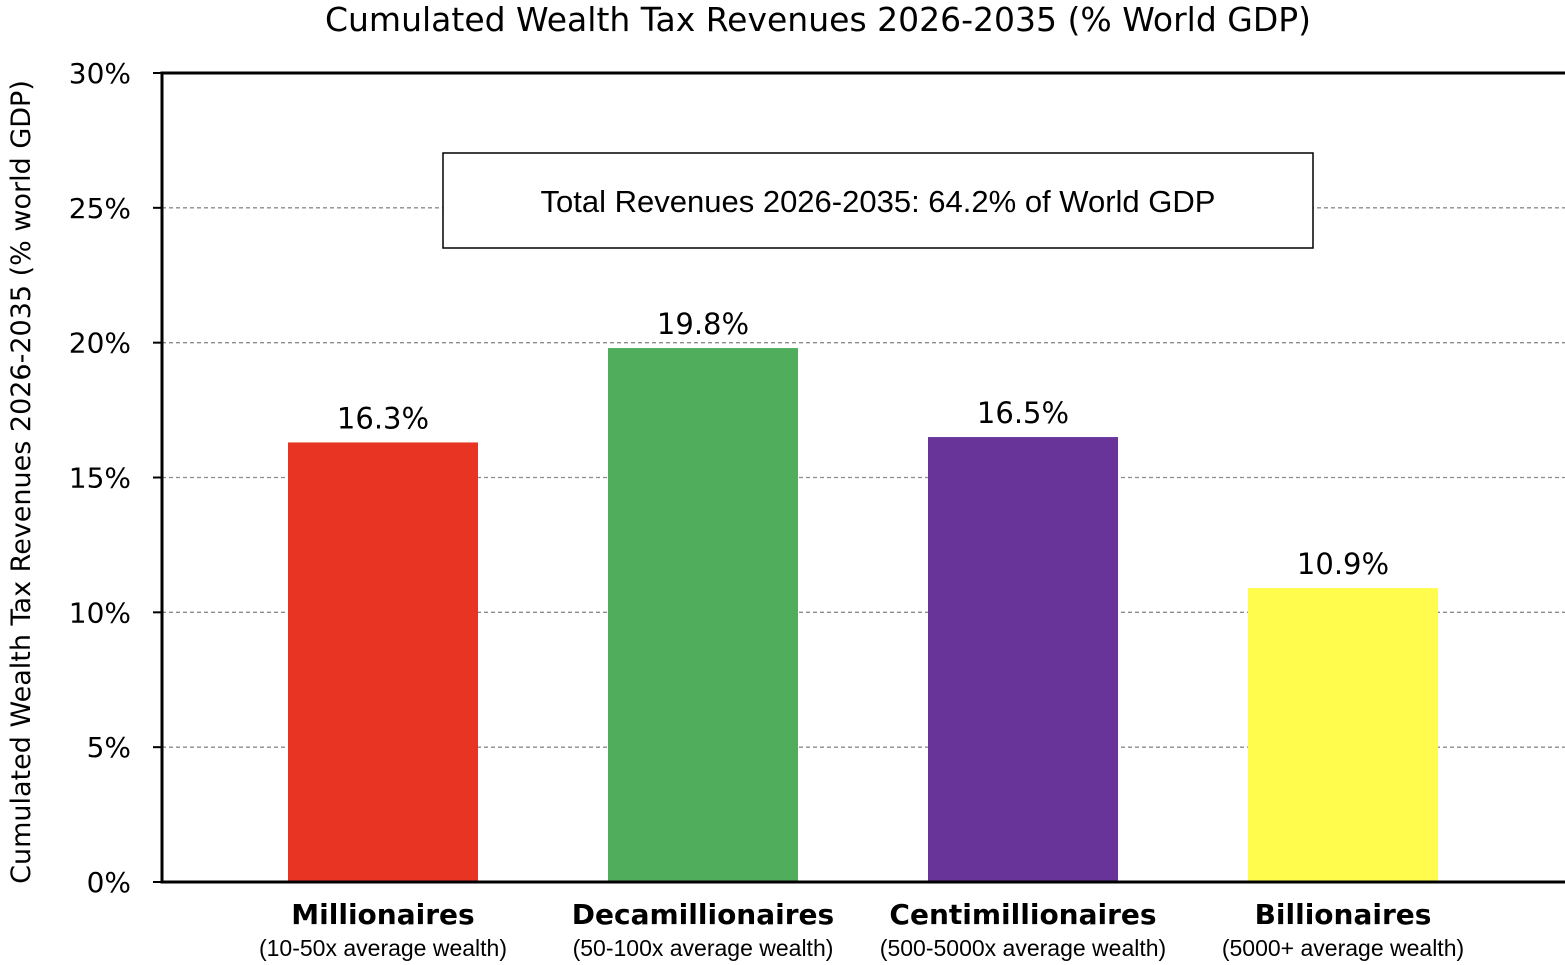 The height and width of the screenshot is (965, 1565). What do you see at coordinates (100, 612) in the screenshot?
I see `y-tick-label: 10%` at bounding box center [100, 612].